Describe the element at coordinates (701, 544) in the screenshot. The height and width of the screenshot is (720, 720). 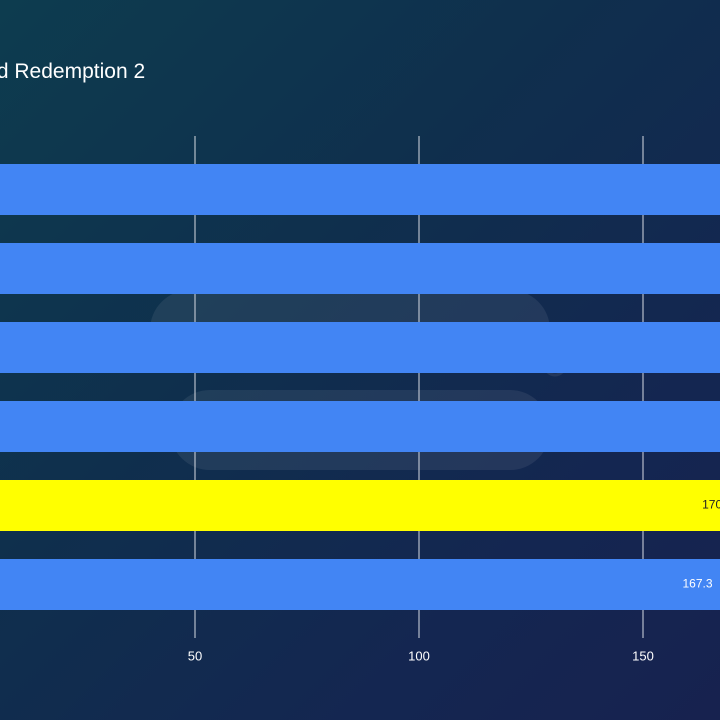
I see `value-labels: 11717170.167.3` at that location.